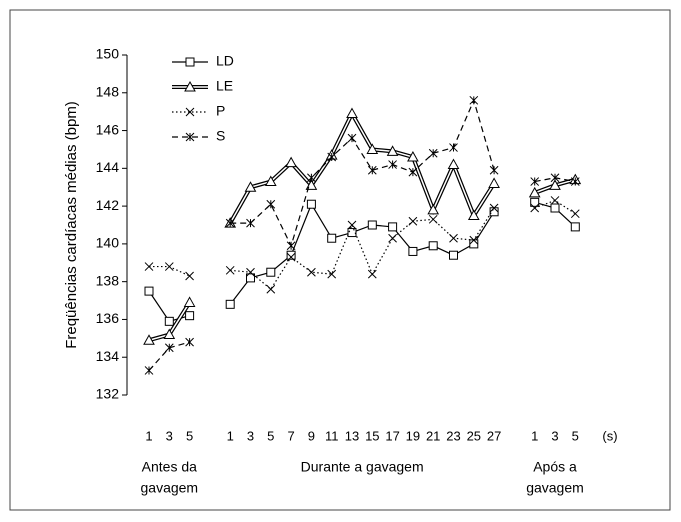 The height and width of the screenshot is (522, 681). Describe the element at coordinates (494, 435) in the screenshot. I see `x-tick-label: 27` at that location.